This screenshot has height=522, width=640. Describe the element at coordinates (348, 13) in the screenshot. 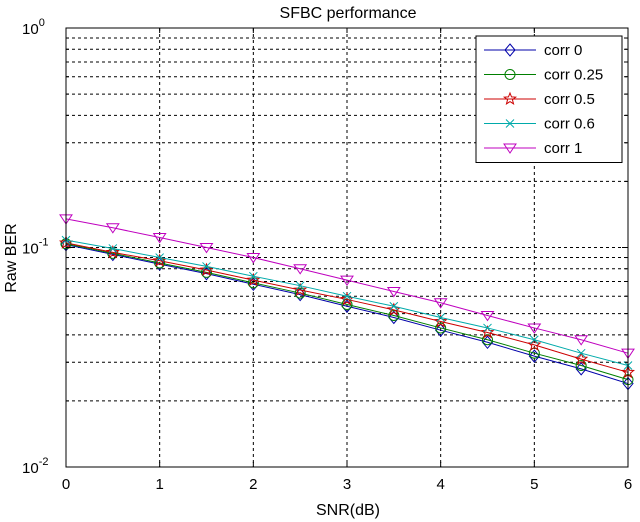

I see `chart-title: SFBC performance` at that location.